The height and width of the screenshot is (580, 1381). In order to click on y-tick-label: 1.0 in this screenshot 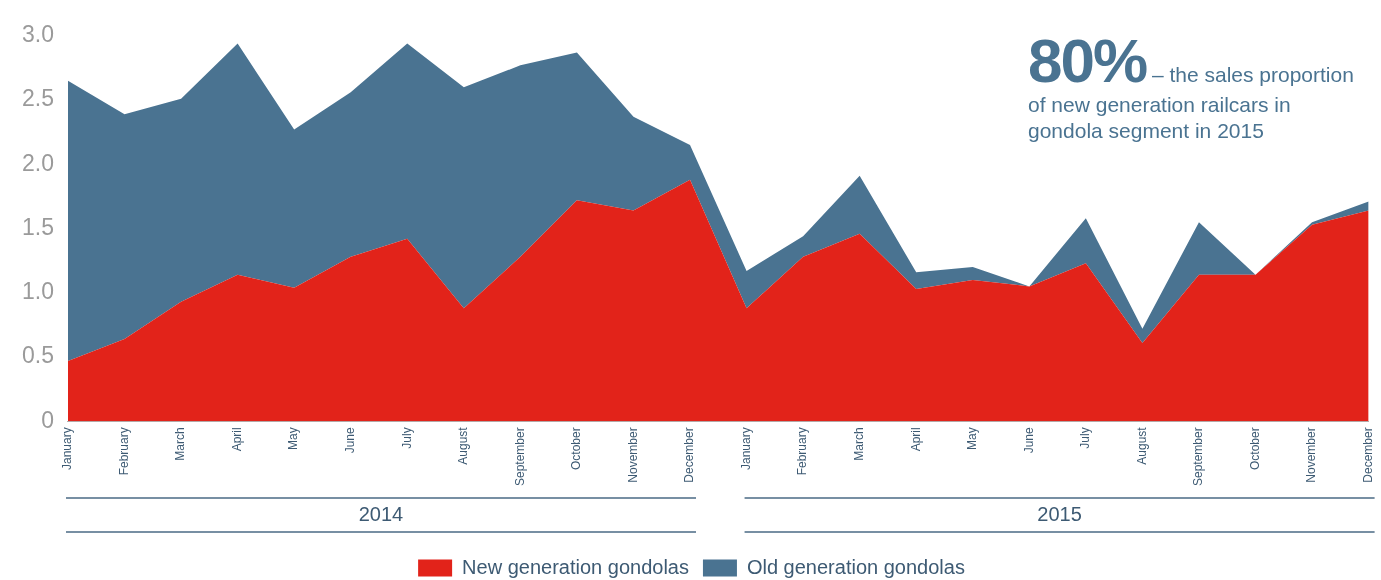, I will do `click(37, 291)`.